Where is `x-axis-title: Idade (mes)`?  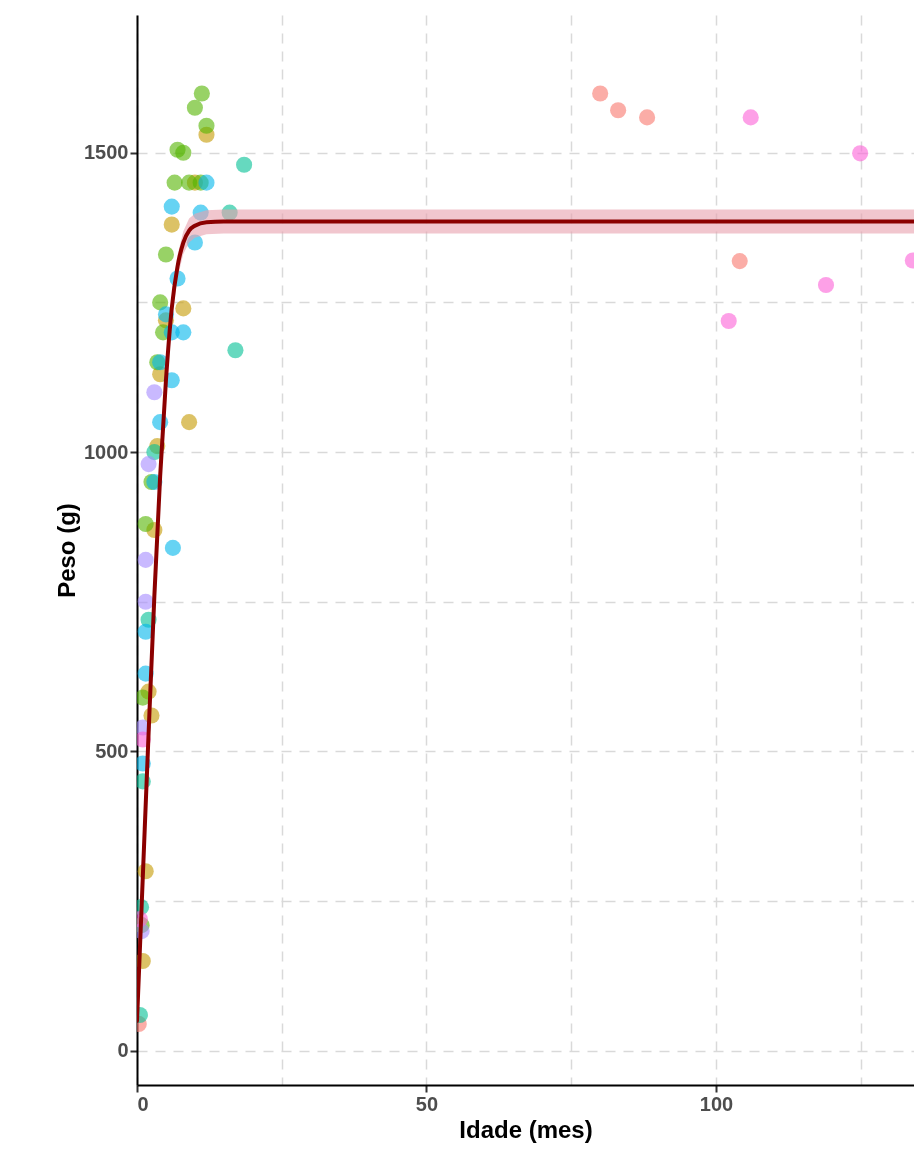
x-axis-title: Idade (mes) is located at coordinates (526, 1129).